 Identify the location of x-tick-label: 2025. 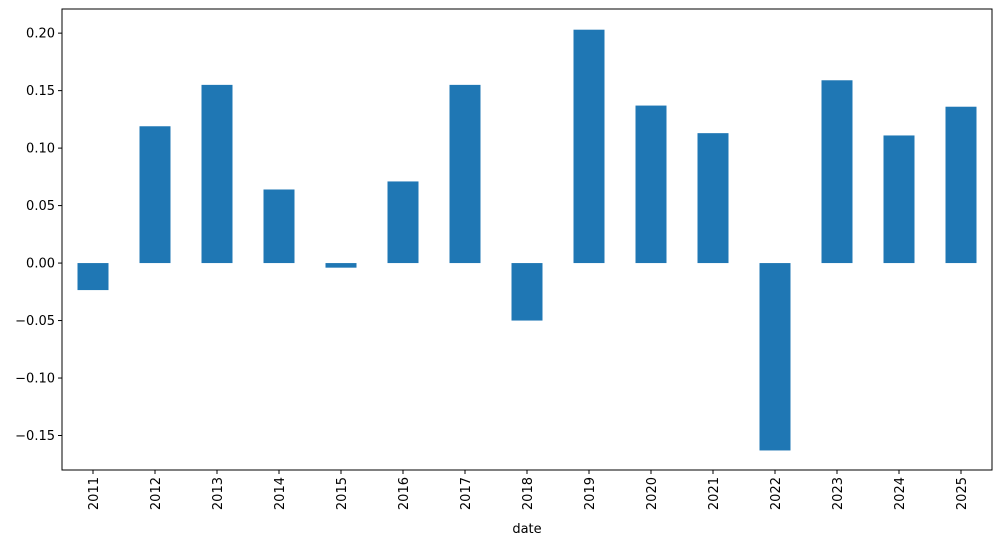
(962, 493).